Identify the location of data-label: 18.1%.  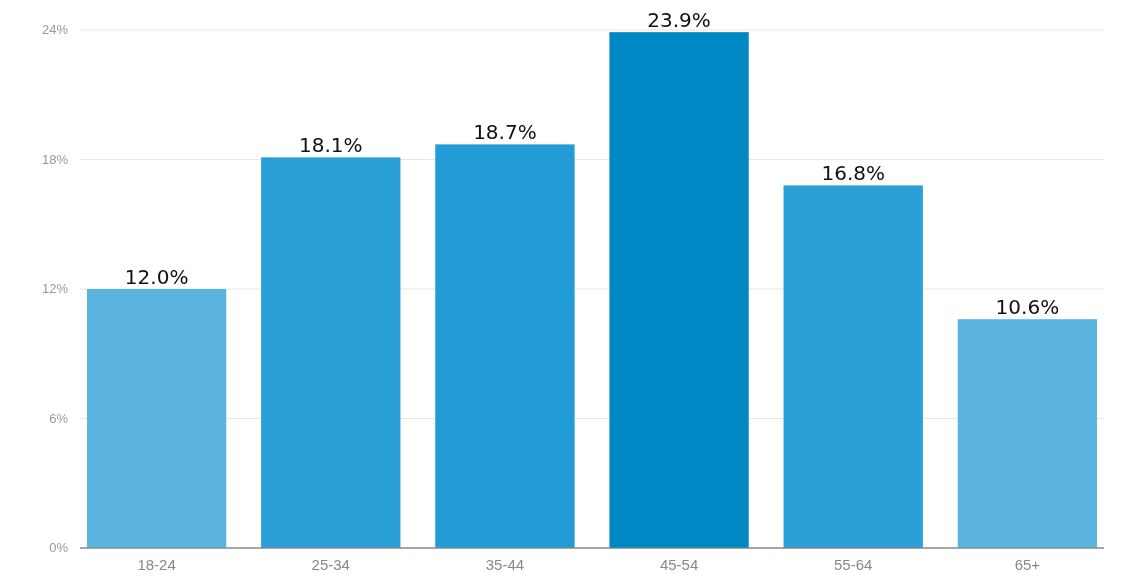
(331, 145).